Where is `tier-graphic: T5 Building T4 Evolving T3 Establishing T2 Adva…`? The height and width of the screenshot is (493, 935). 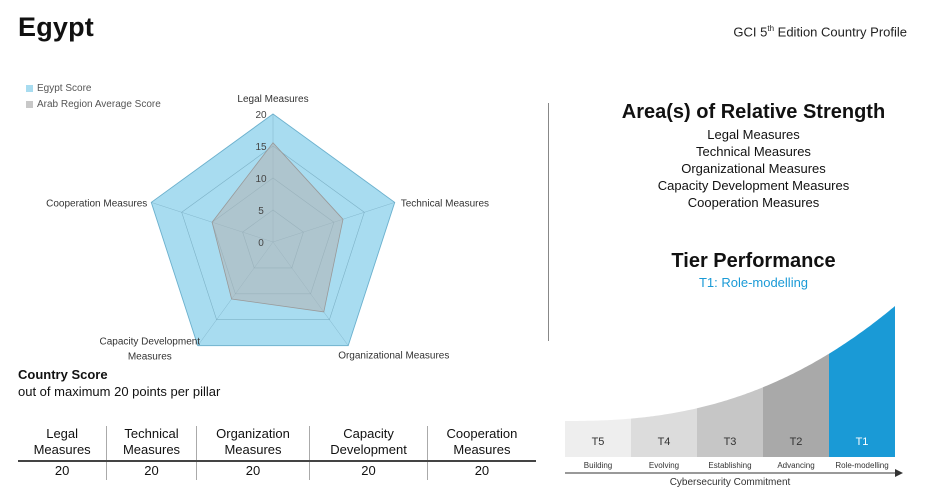 tier-graphic: T5 Building T4 Evolving T3 Establishing T2 Adva… is located at coordinates (734, 397).